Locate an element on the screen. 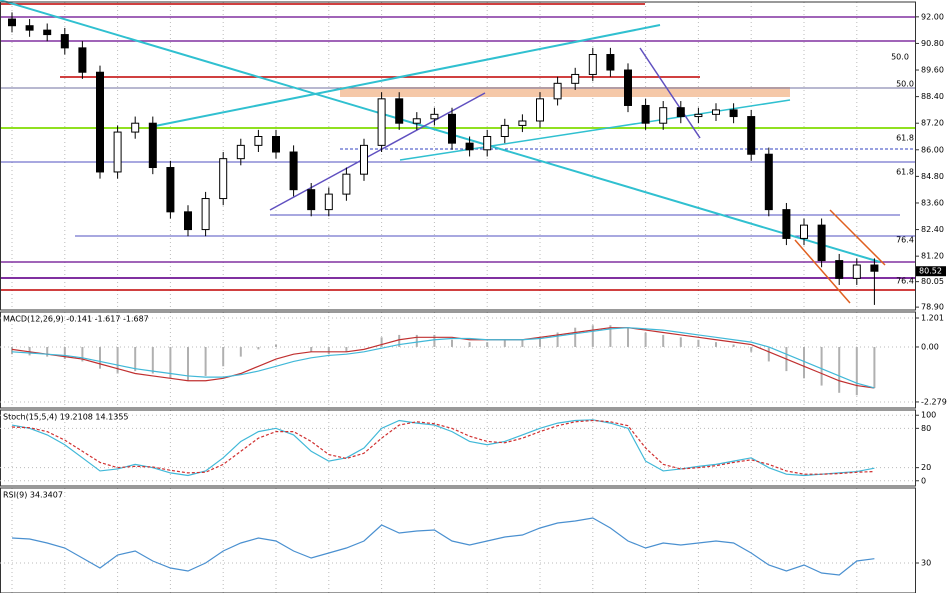 The height and width of the screenshot is (593, 948). y-tick-label: 87.20 is located at coordinates (932, 123).